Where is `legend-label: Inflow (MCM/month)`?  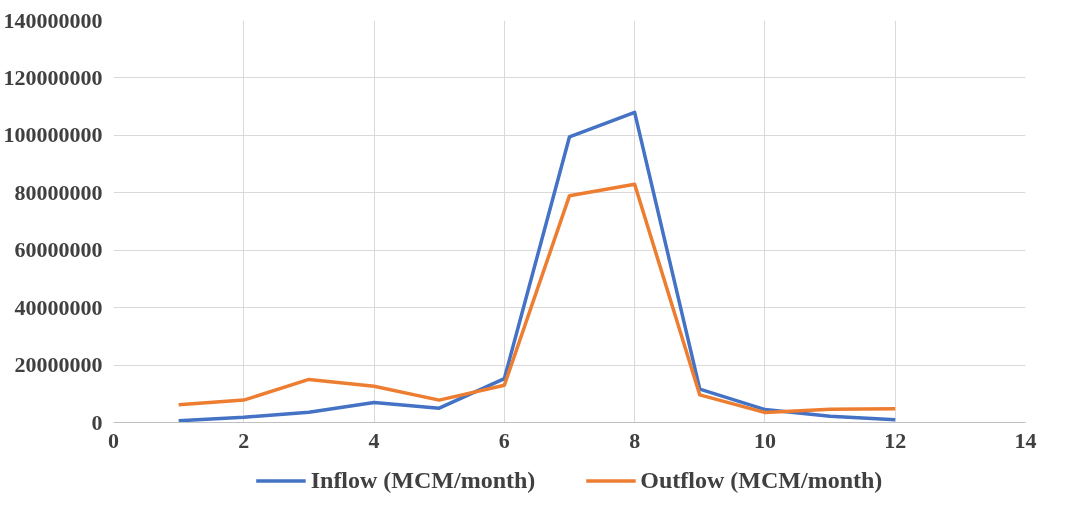
legend-label: Inflow (MCM/month) is located at coordinates (423, 480).